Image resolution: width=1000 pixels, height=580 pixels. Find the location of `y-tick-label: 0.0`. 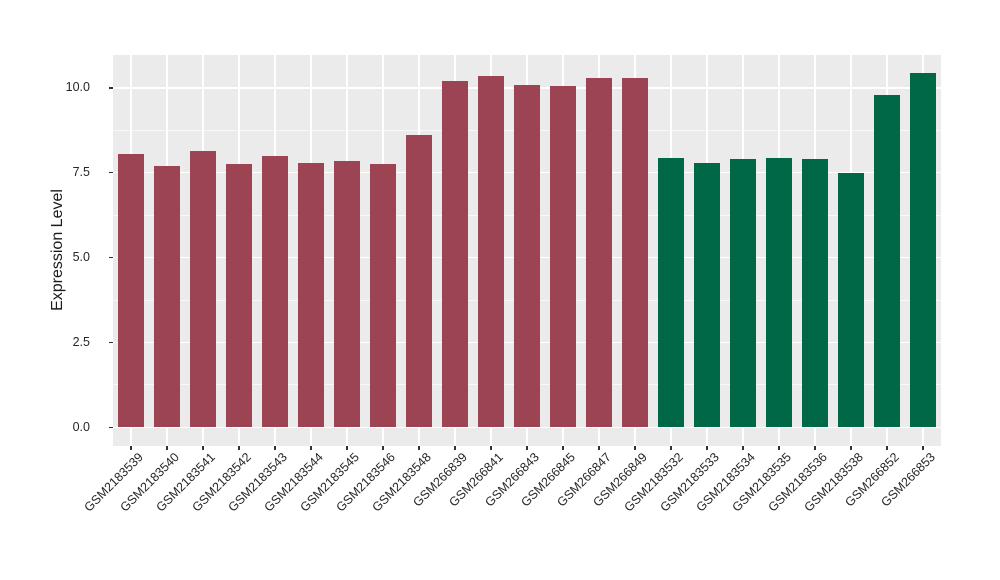

y-tick-label: 0.0 is located at coordinates (81, 426).